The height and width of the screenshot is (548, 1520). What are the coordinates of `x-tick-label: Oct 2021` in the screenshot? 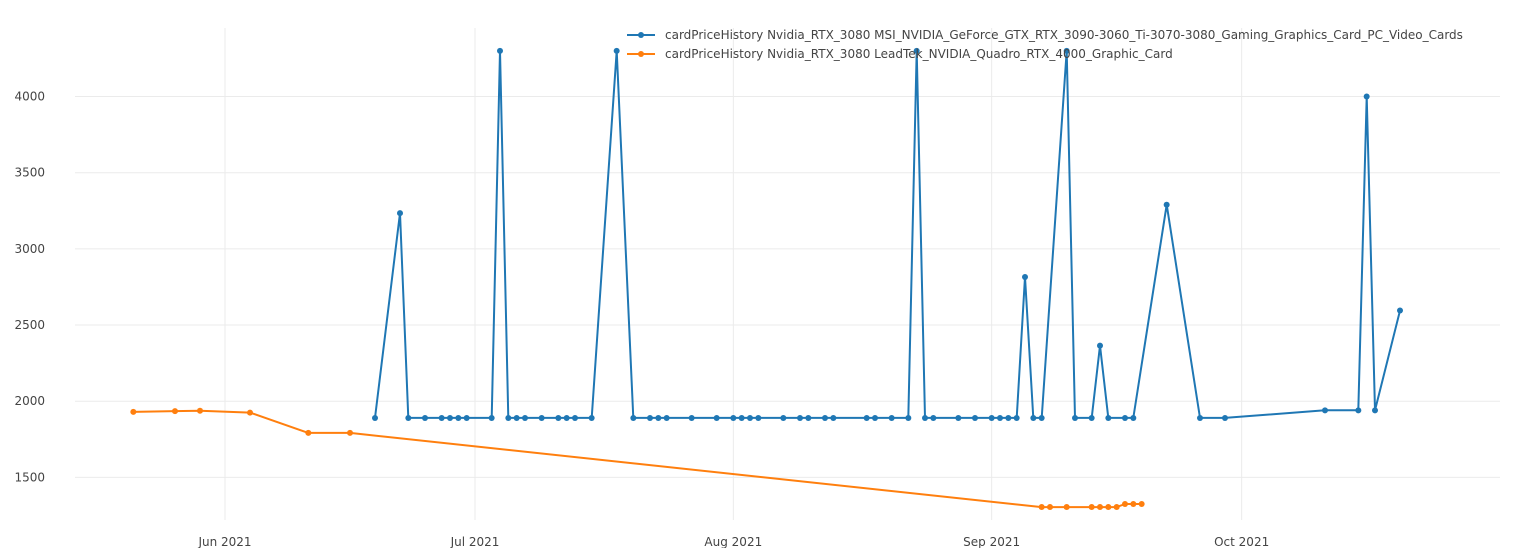 It's located at (1241, 541).